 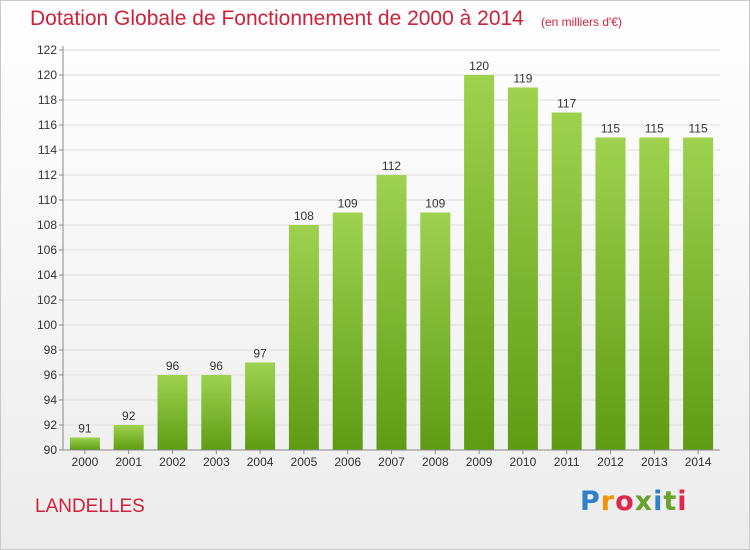 I want to click on y-tick-label: 108, so click(x=47, y=225).